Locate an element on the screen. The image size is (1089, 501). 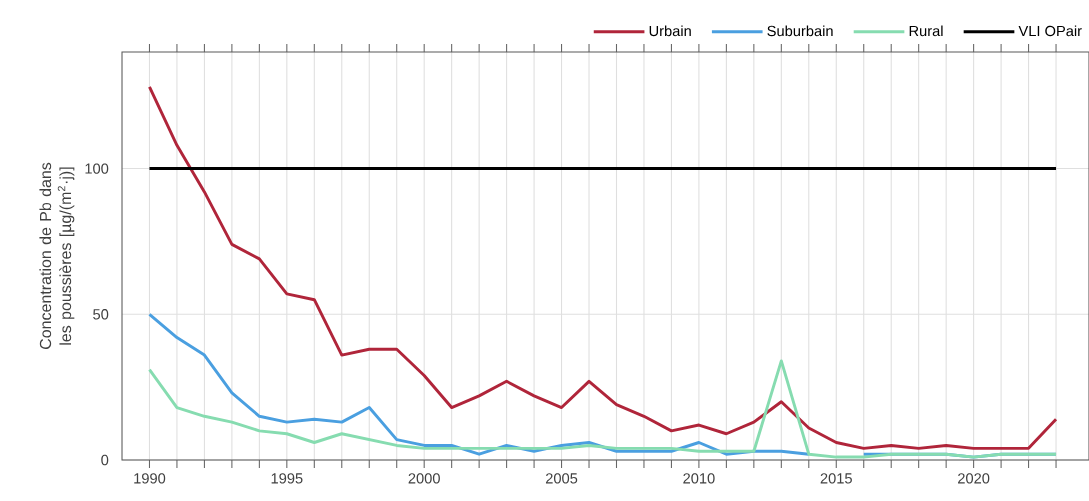
y-tick-label: 100 is located at coordinates (97, 168).